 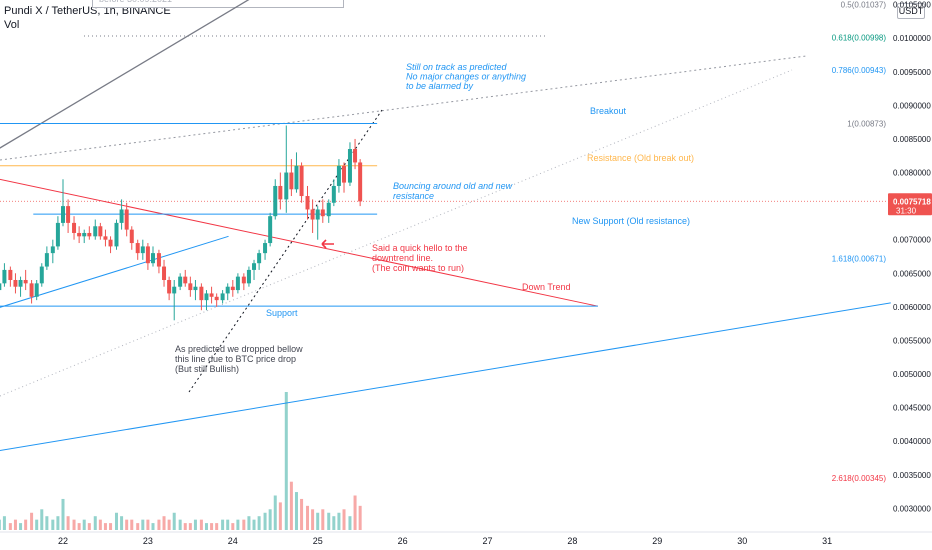 What do you see at coordinates (12, 25) in the screenshot?
I see `volume-label: Vol` at bounding box center [12, 25].